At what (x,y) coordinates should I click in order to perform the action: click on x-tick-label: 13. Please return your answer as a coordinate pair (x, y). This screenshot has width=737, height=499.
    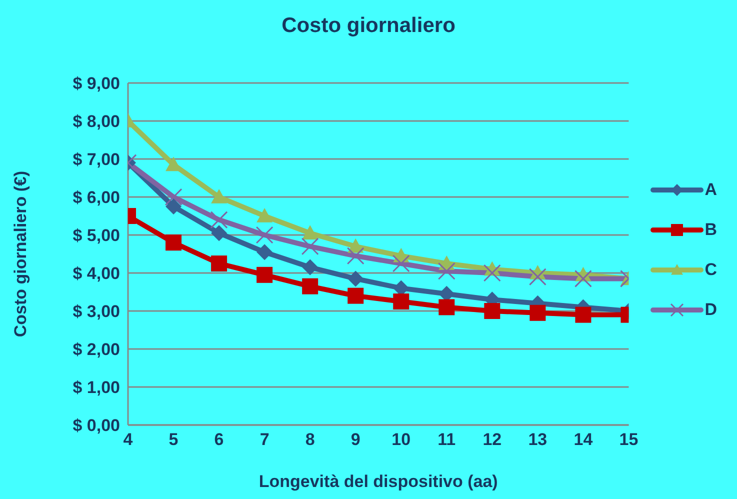
    Looking at the image, I should click on (538, 440).